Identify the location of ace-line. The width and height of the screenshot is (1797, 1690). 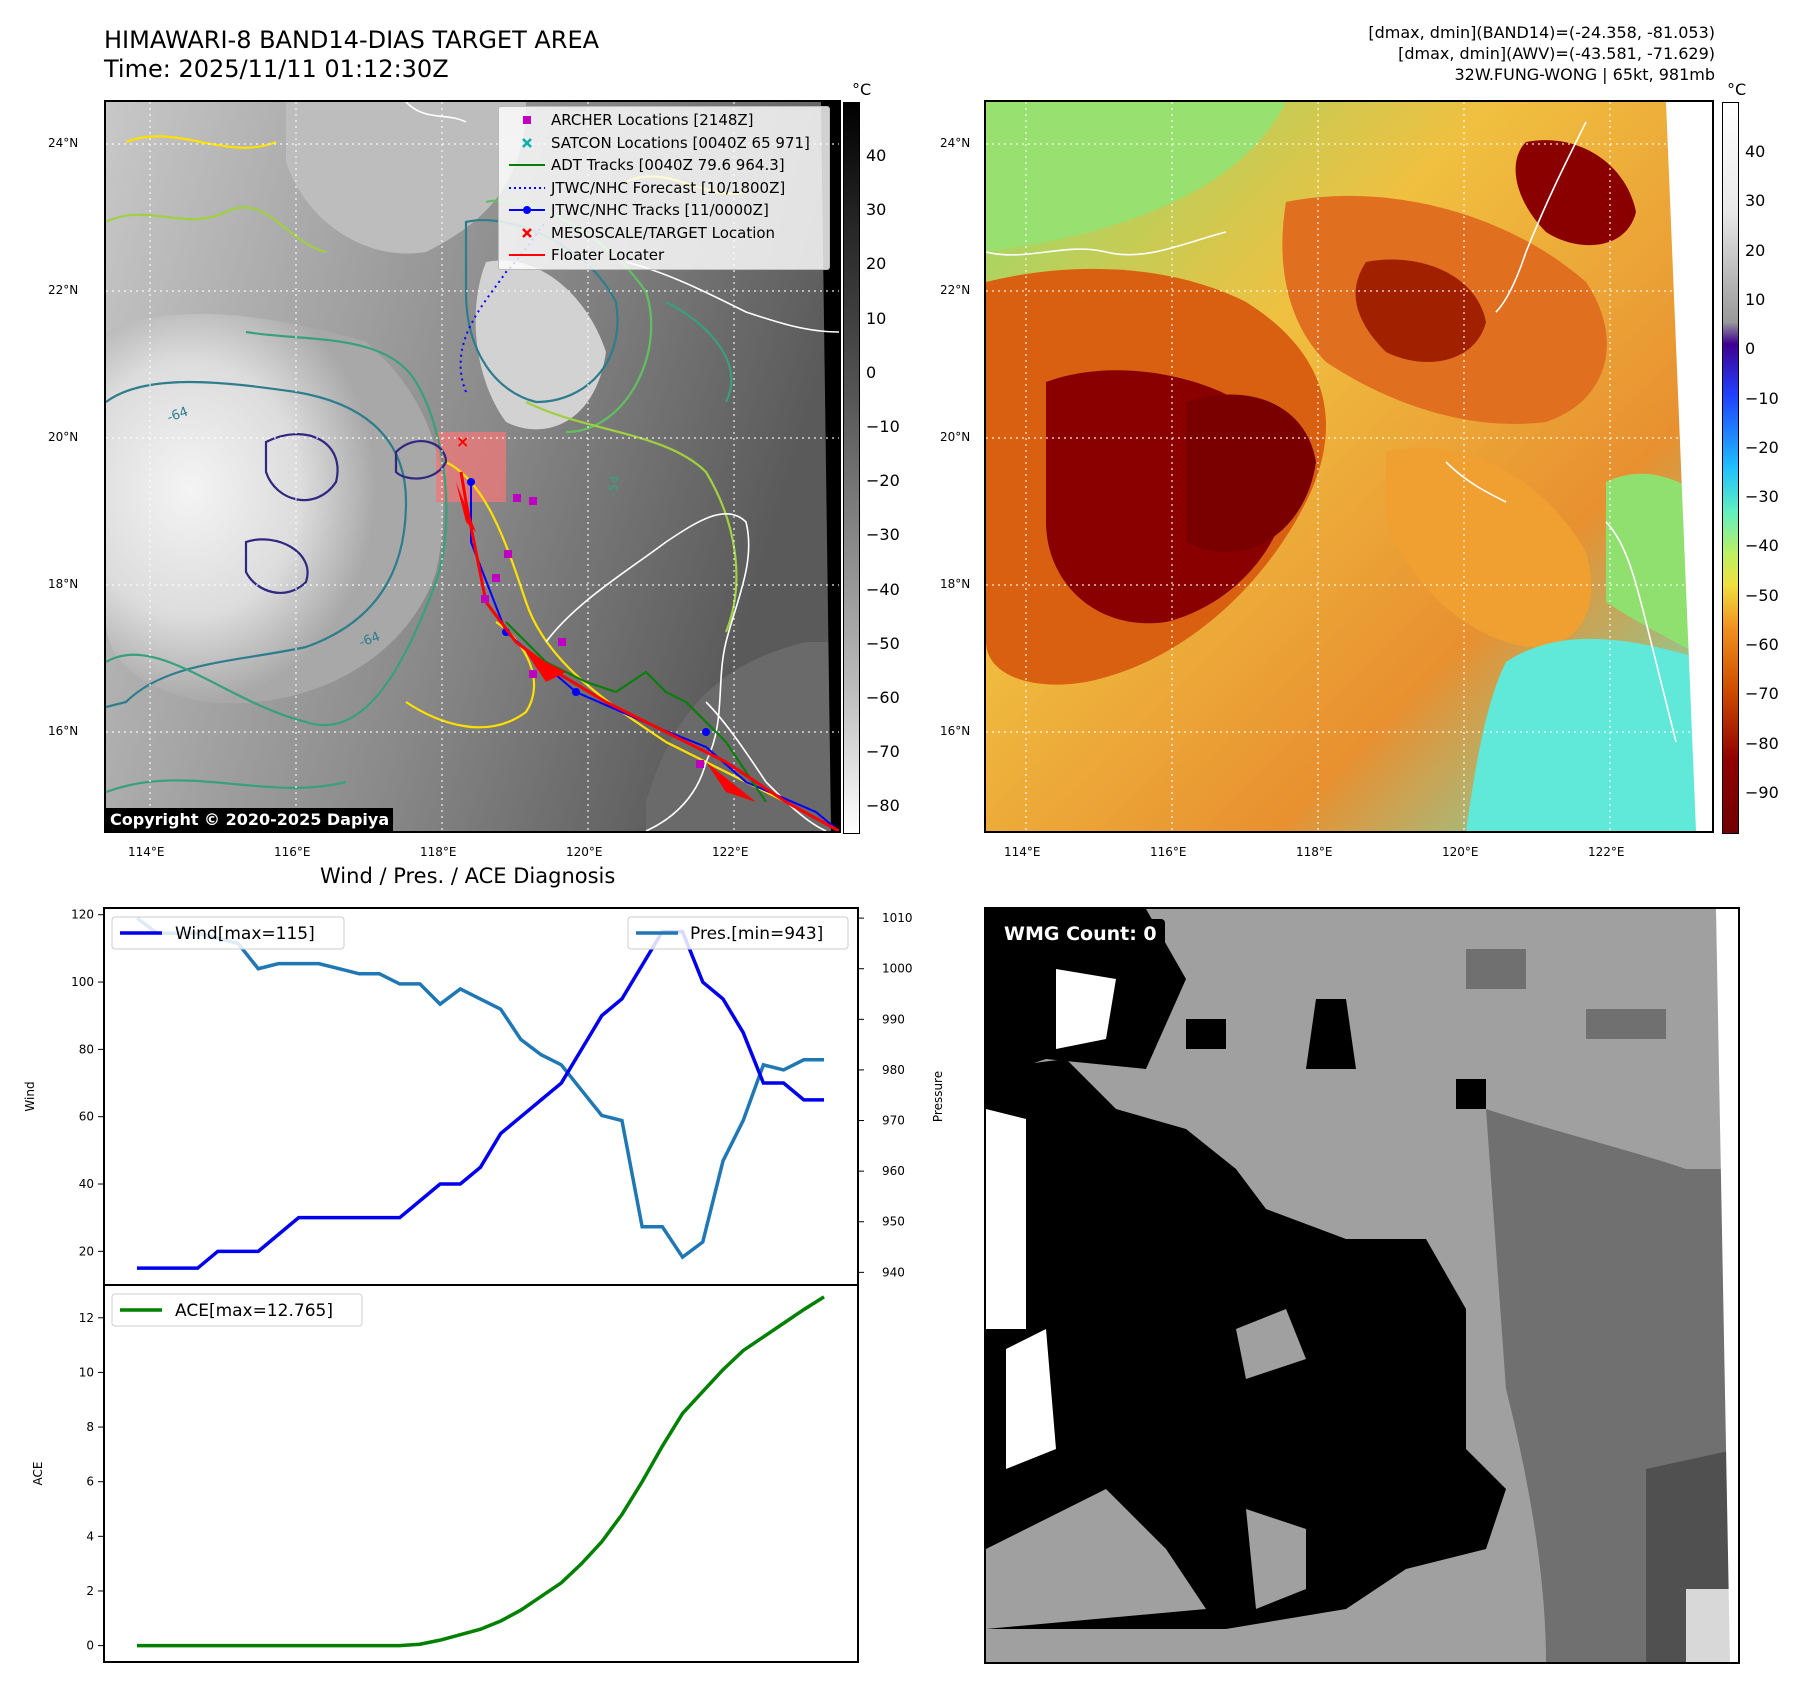
(481, 1471).